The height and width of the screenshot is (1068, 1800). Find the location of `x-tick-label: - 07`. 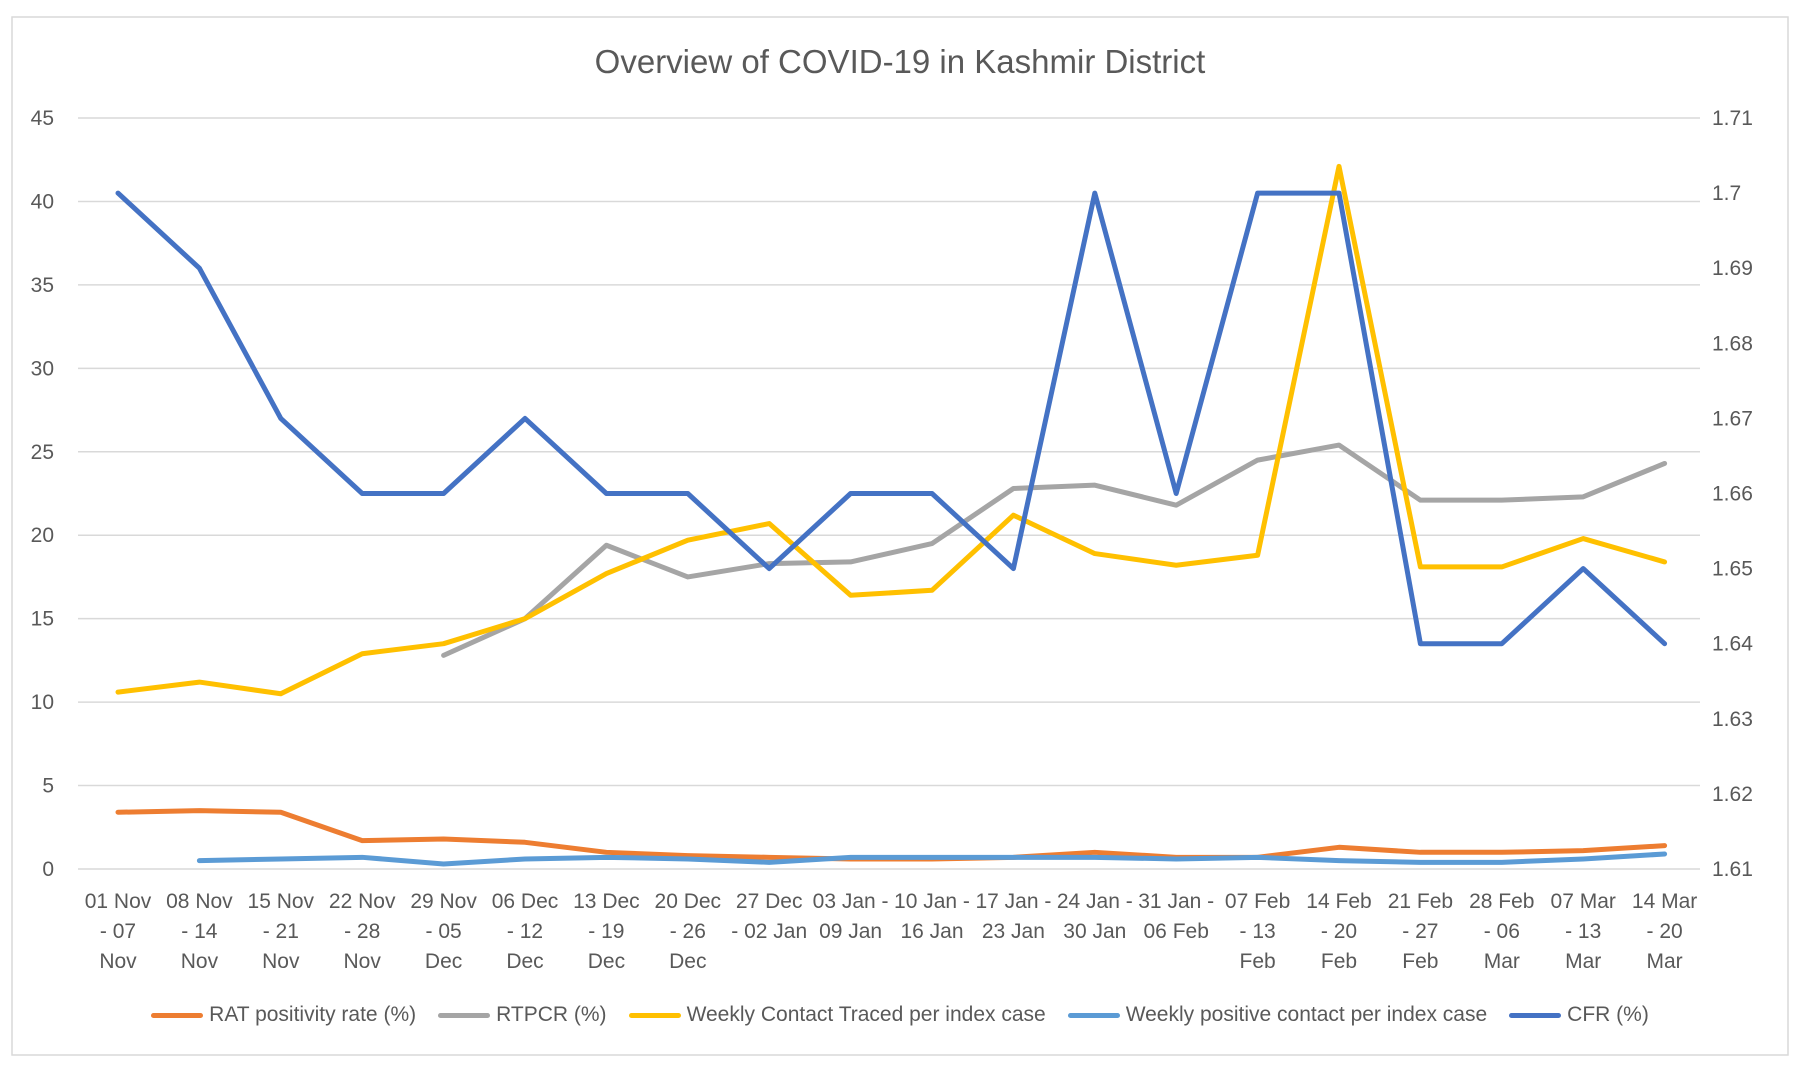

x-tick-label: - 07 is located at coordinates (118, 931).